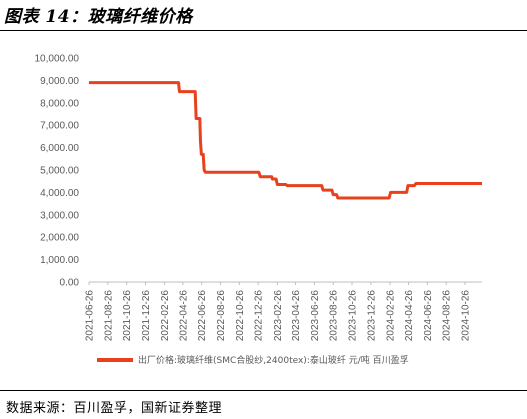 The height and width of the screenshot is (419, 527). I want to click on x-tick-label: 2023-06-26, so click(315, 316).